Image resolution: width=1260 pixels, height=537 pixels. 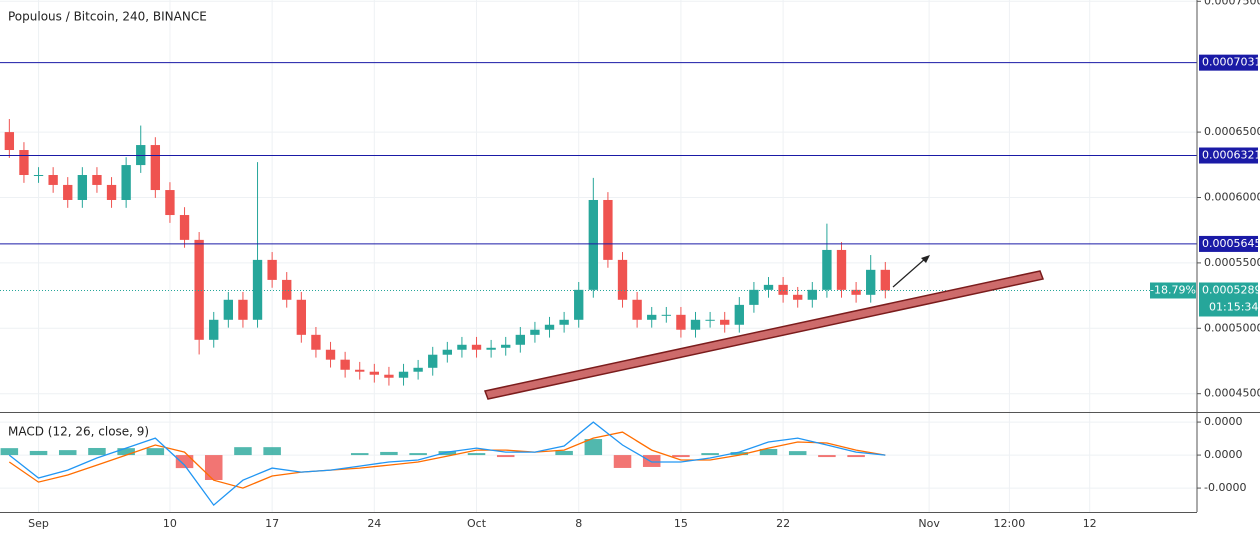 I want to click on change-box, so click(x=1173, y=290).